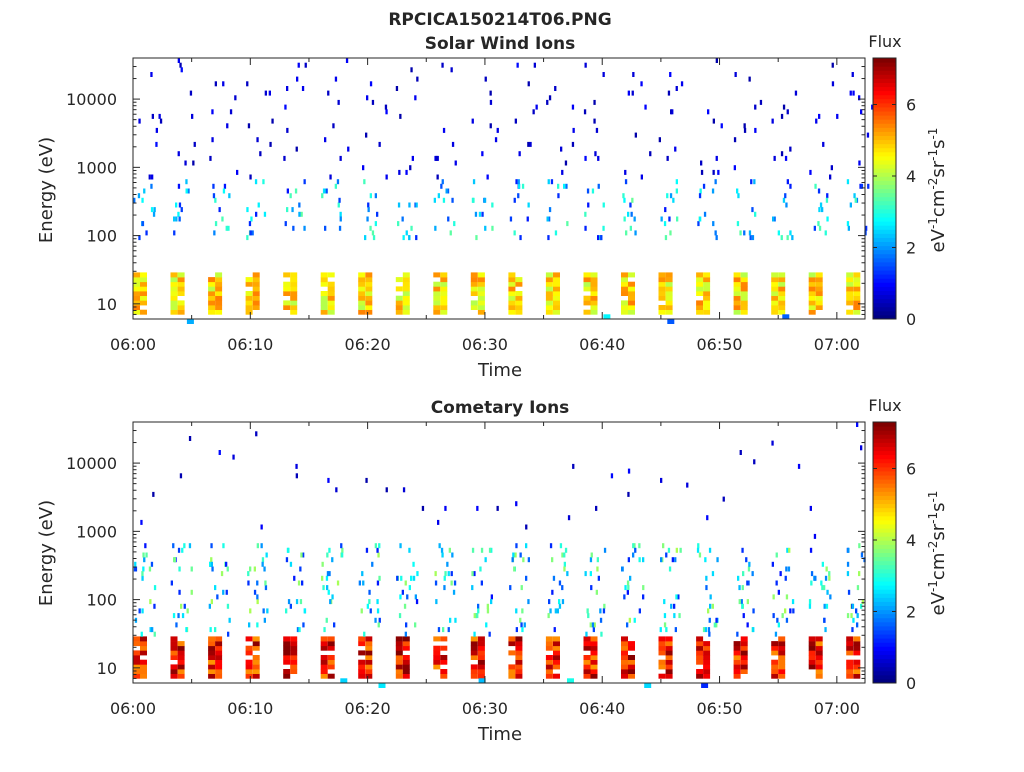  I want to click on x-tick-label: 07:00, so click(837, 344).